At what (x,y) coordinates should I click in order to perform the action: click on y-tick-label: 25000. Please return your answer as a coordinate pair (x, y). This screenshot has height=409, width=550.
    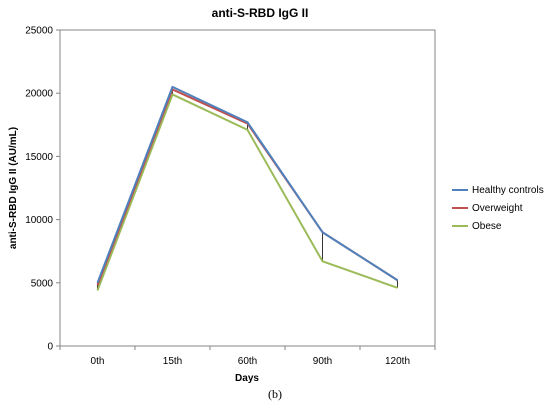
    Looking at the image, I should click on (39, 31).